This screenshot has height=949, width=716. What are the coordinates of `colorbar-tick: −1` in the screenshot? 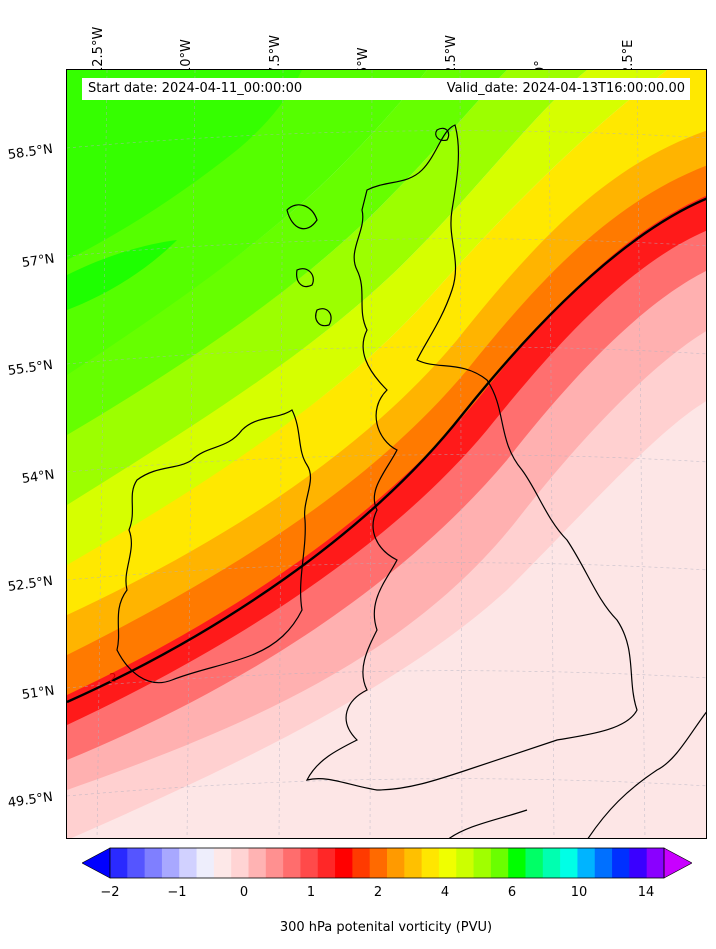 It's located at (177, 892).